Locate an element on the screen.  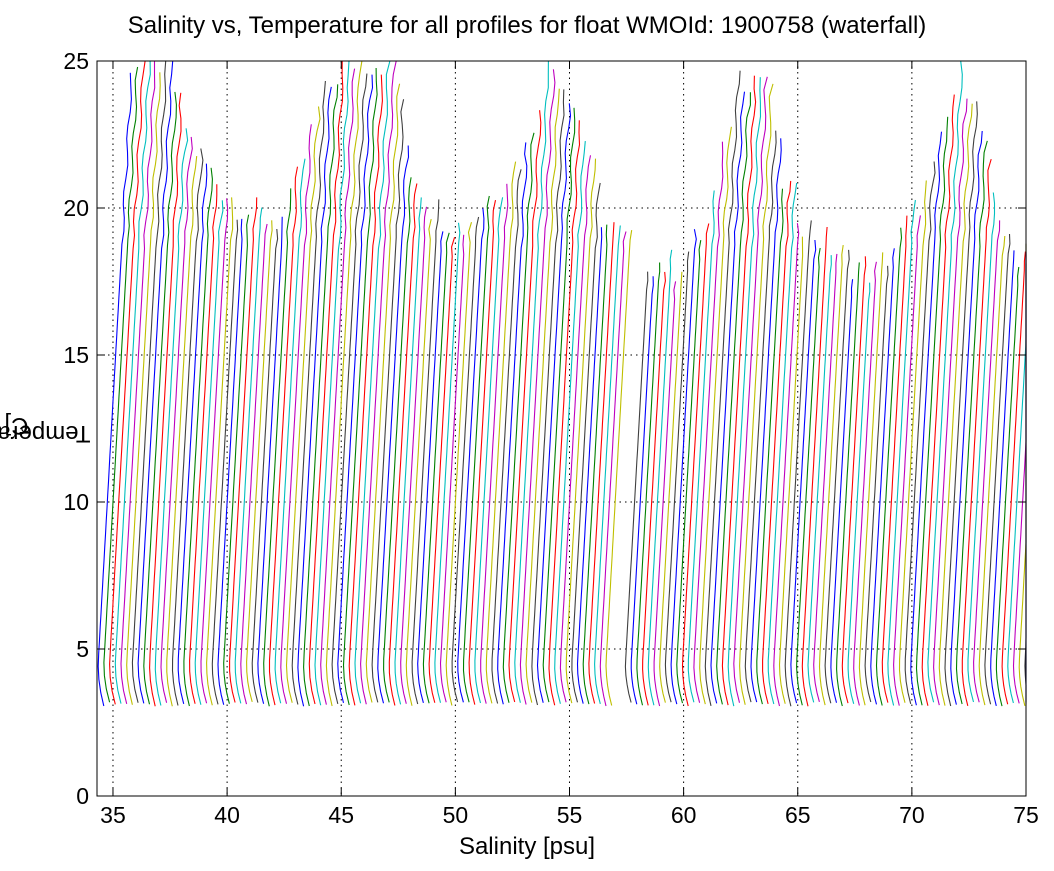
x-tick-label: 45 is located at coordinates (341, 815).